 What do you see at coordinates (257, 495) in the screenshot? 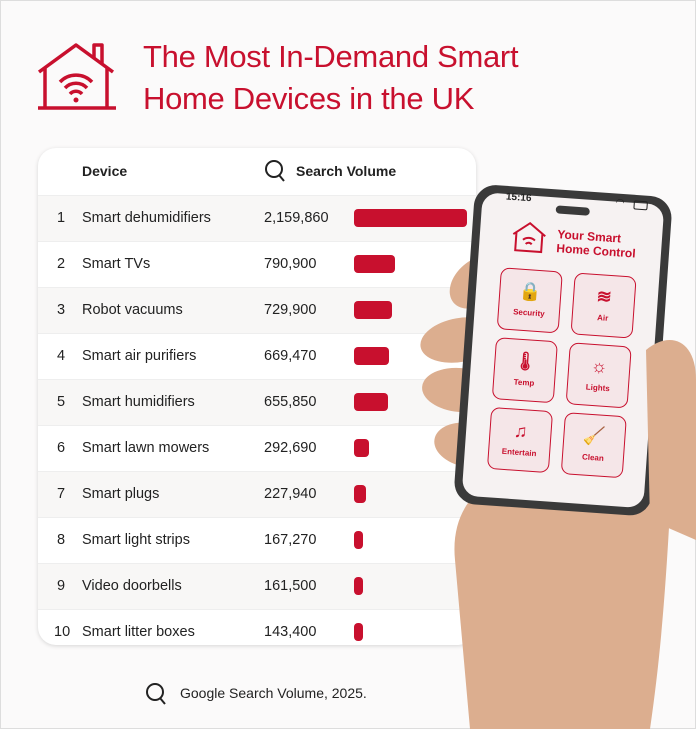
I see `table-row: 7 Smart plugs 227,940` at bounding box center [257, 495].